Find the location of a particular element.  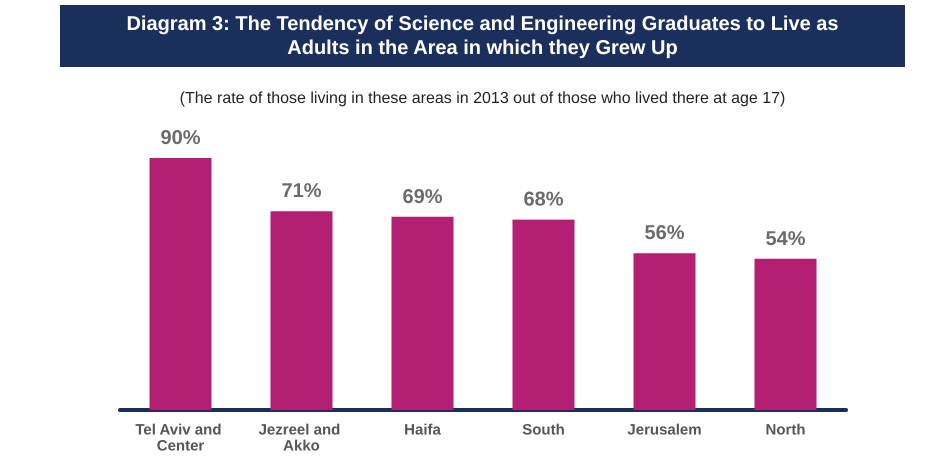

data-label: 69% is located at coordinates (422, 197).